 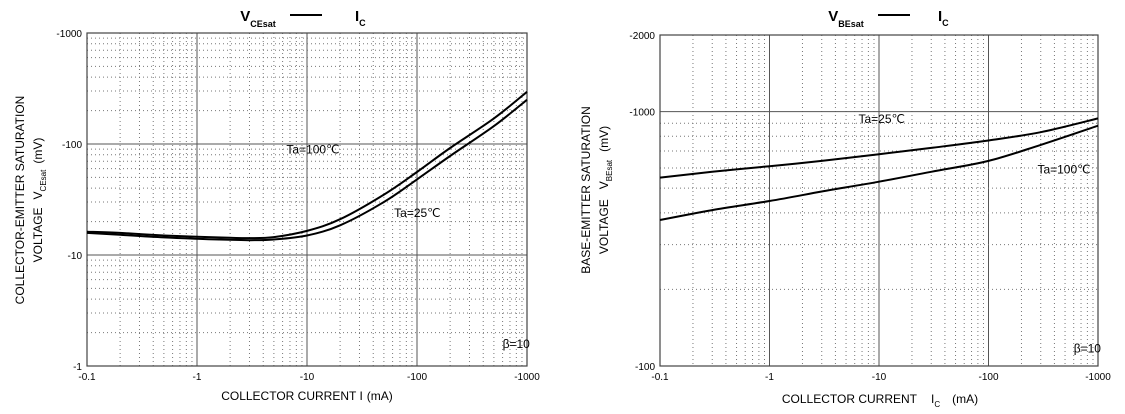 I want to click on y-tick-label: -2000, so click(x=642, y=36).